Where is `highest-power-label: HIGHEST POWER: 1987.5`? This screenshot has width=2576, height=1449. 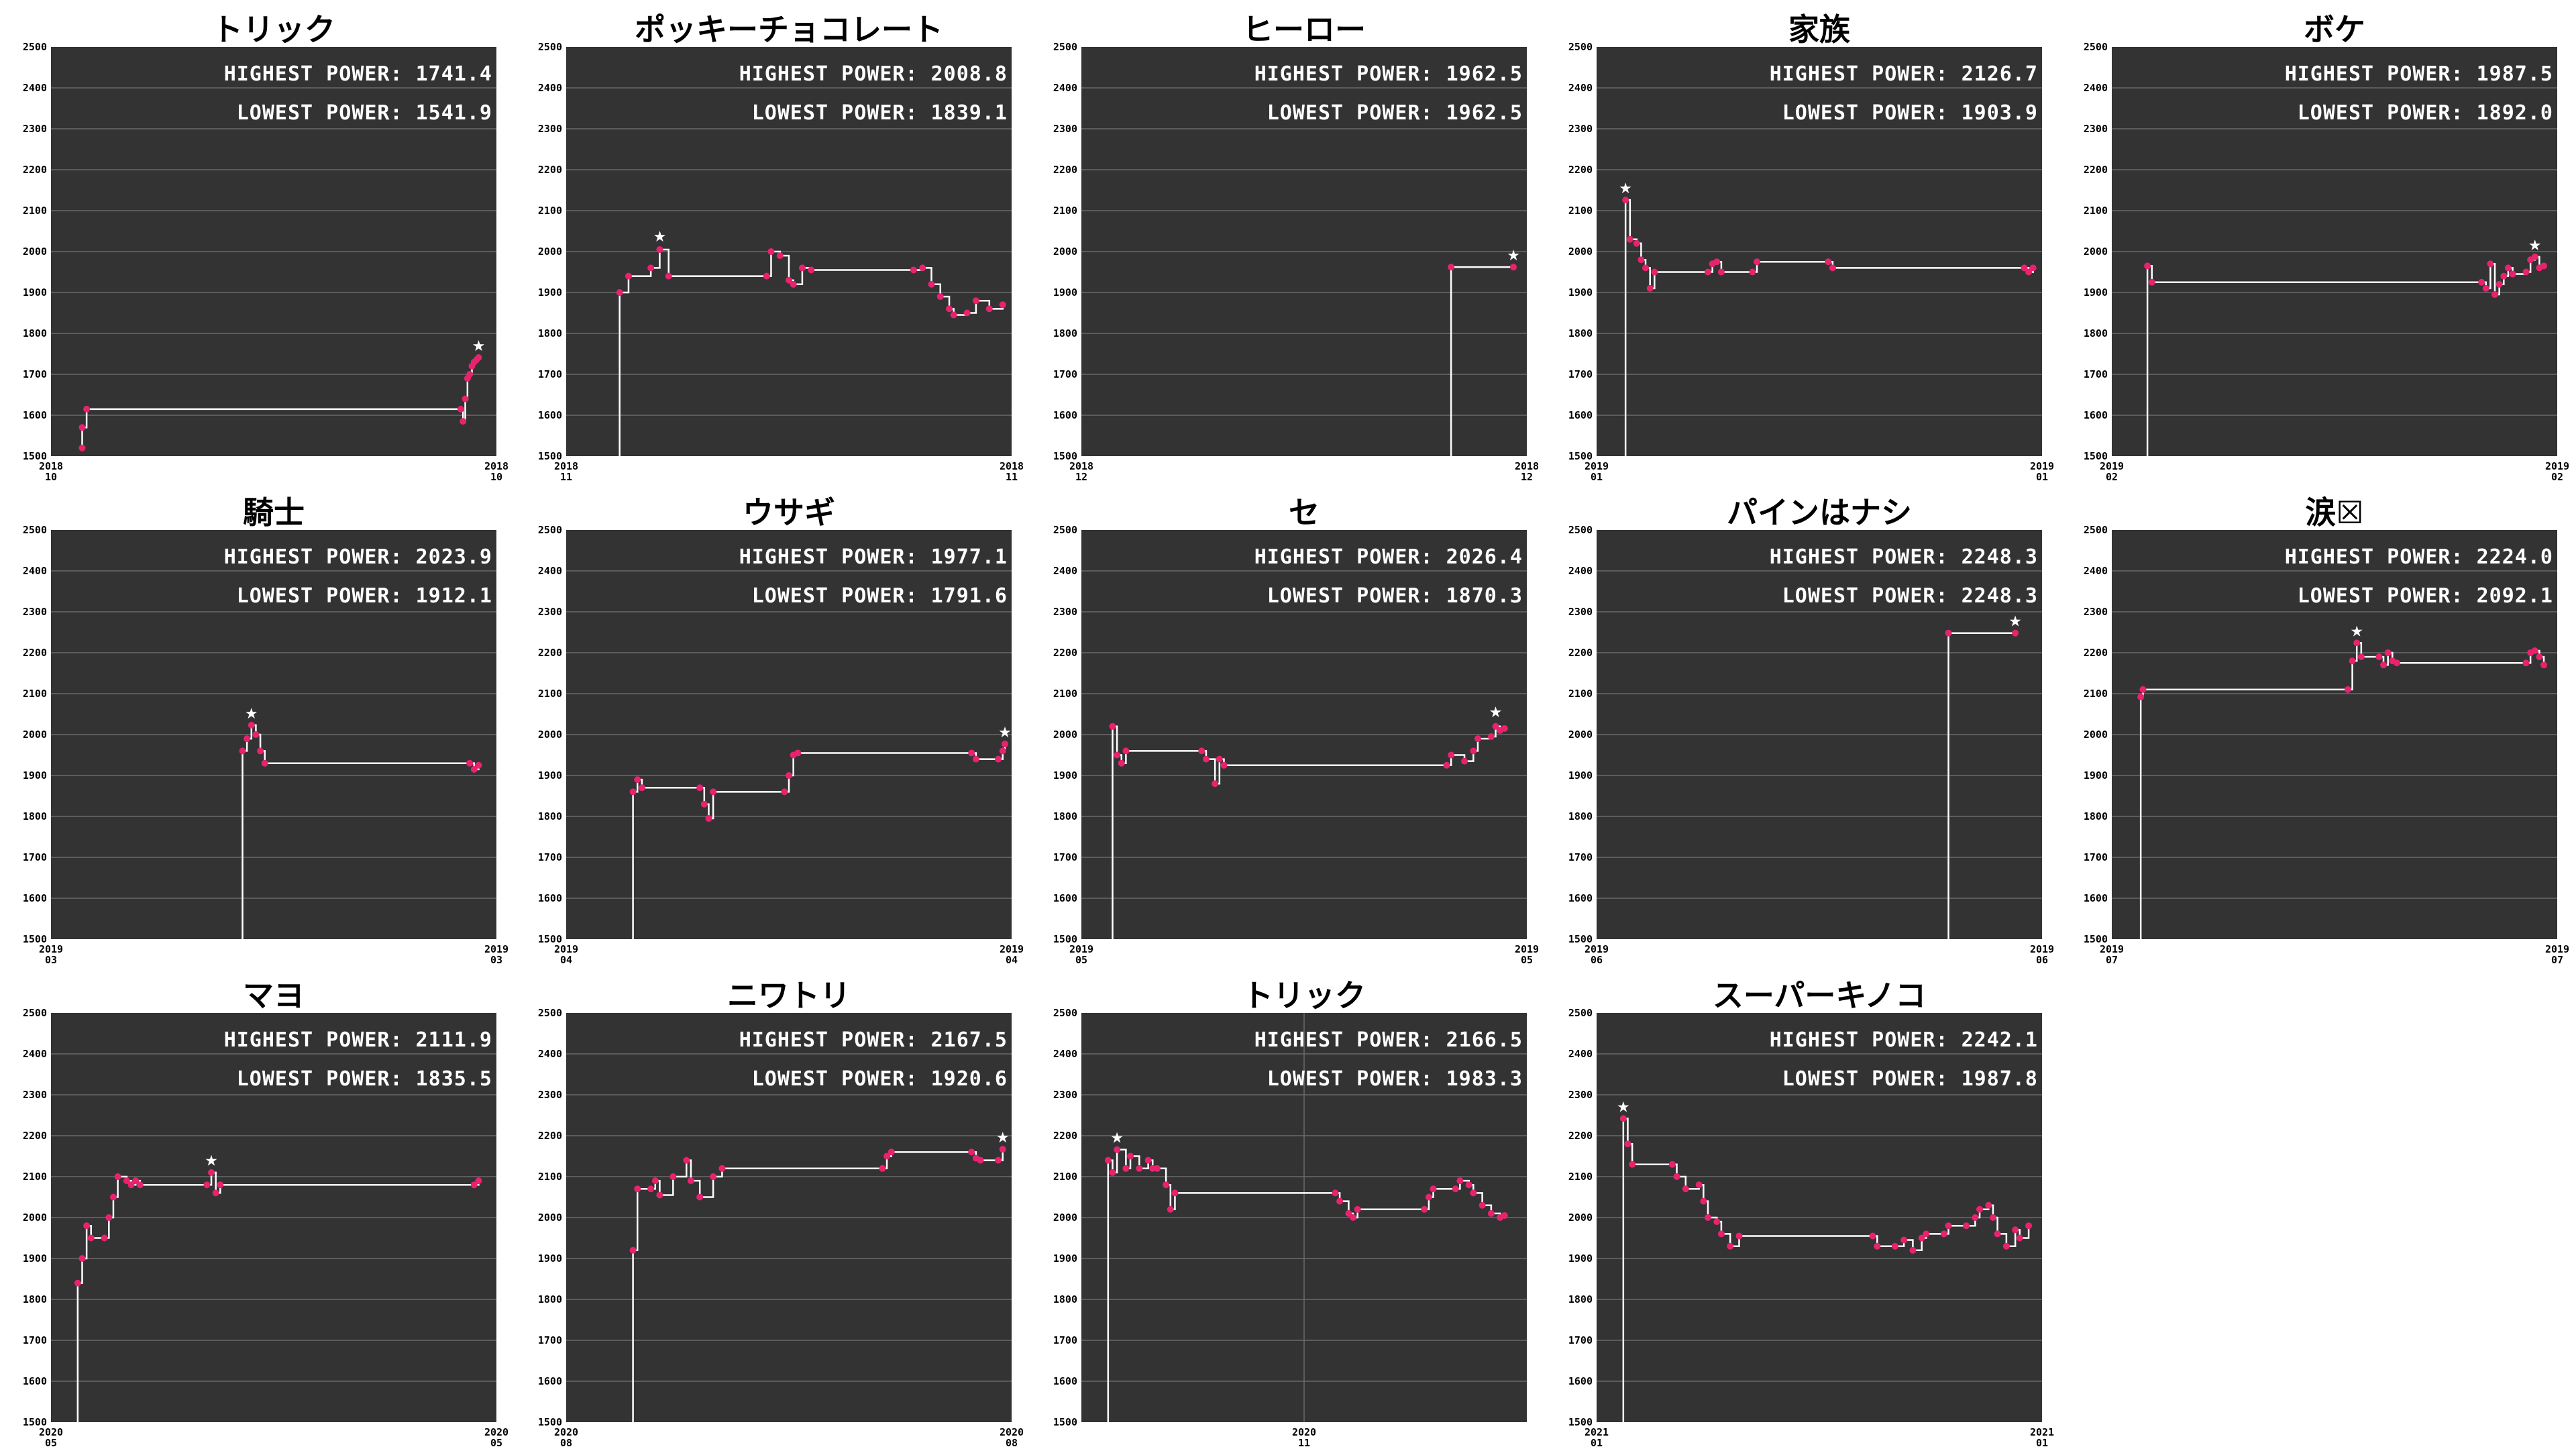
highest-power-label: HIGHEST POWER: 1987.5 is located at coordinates (2419, 74).